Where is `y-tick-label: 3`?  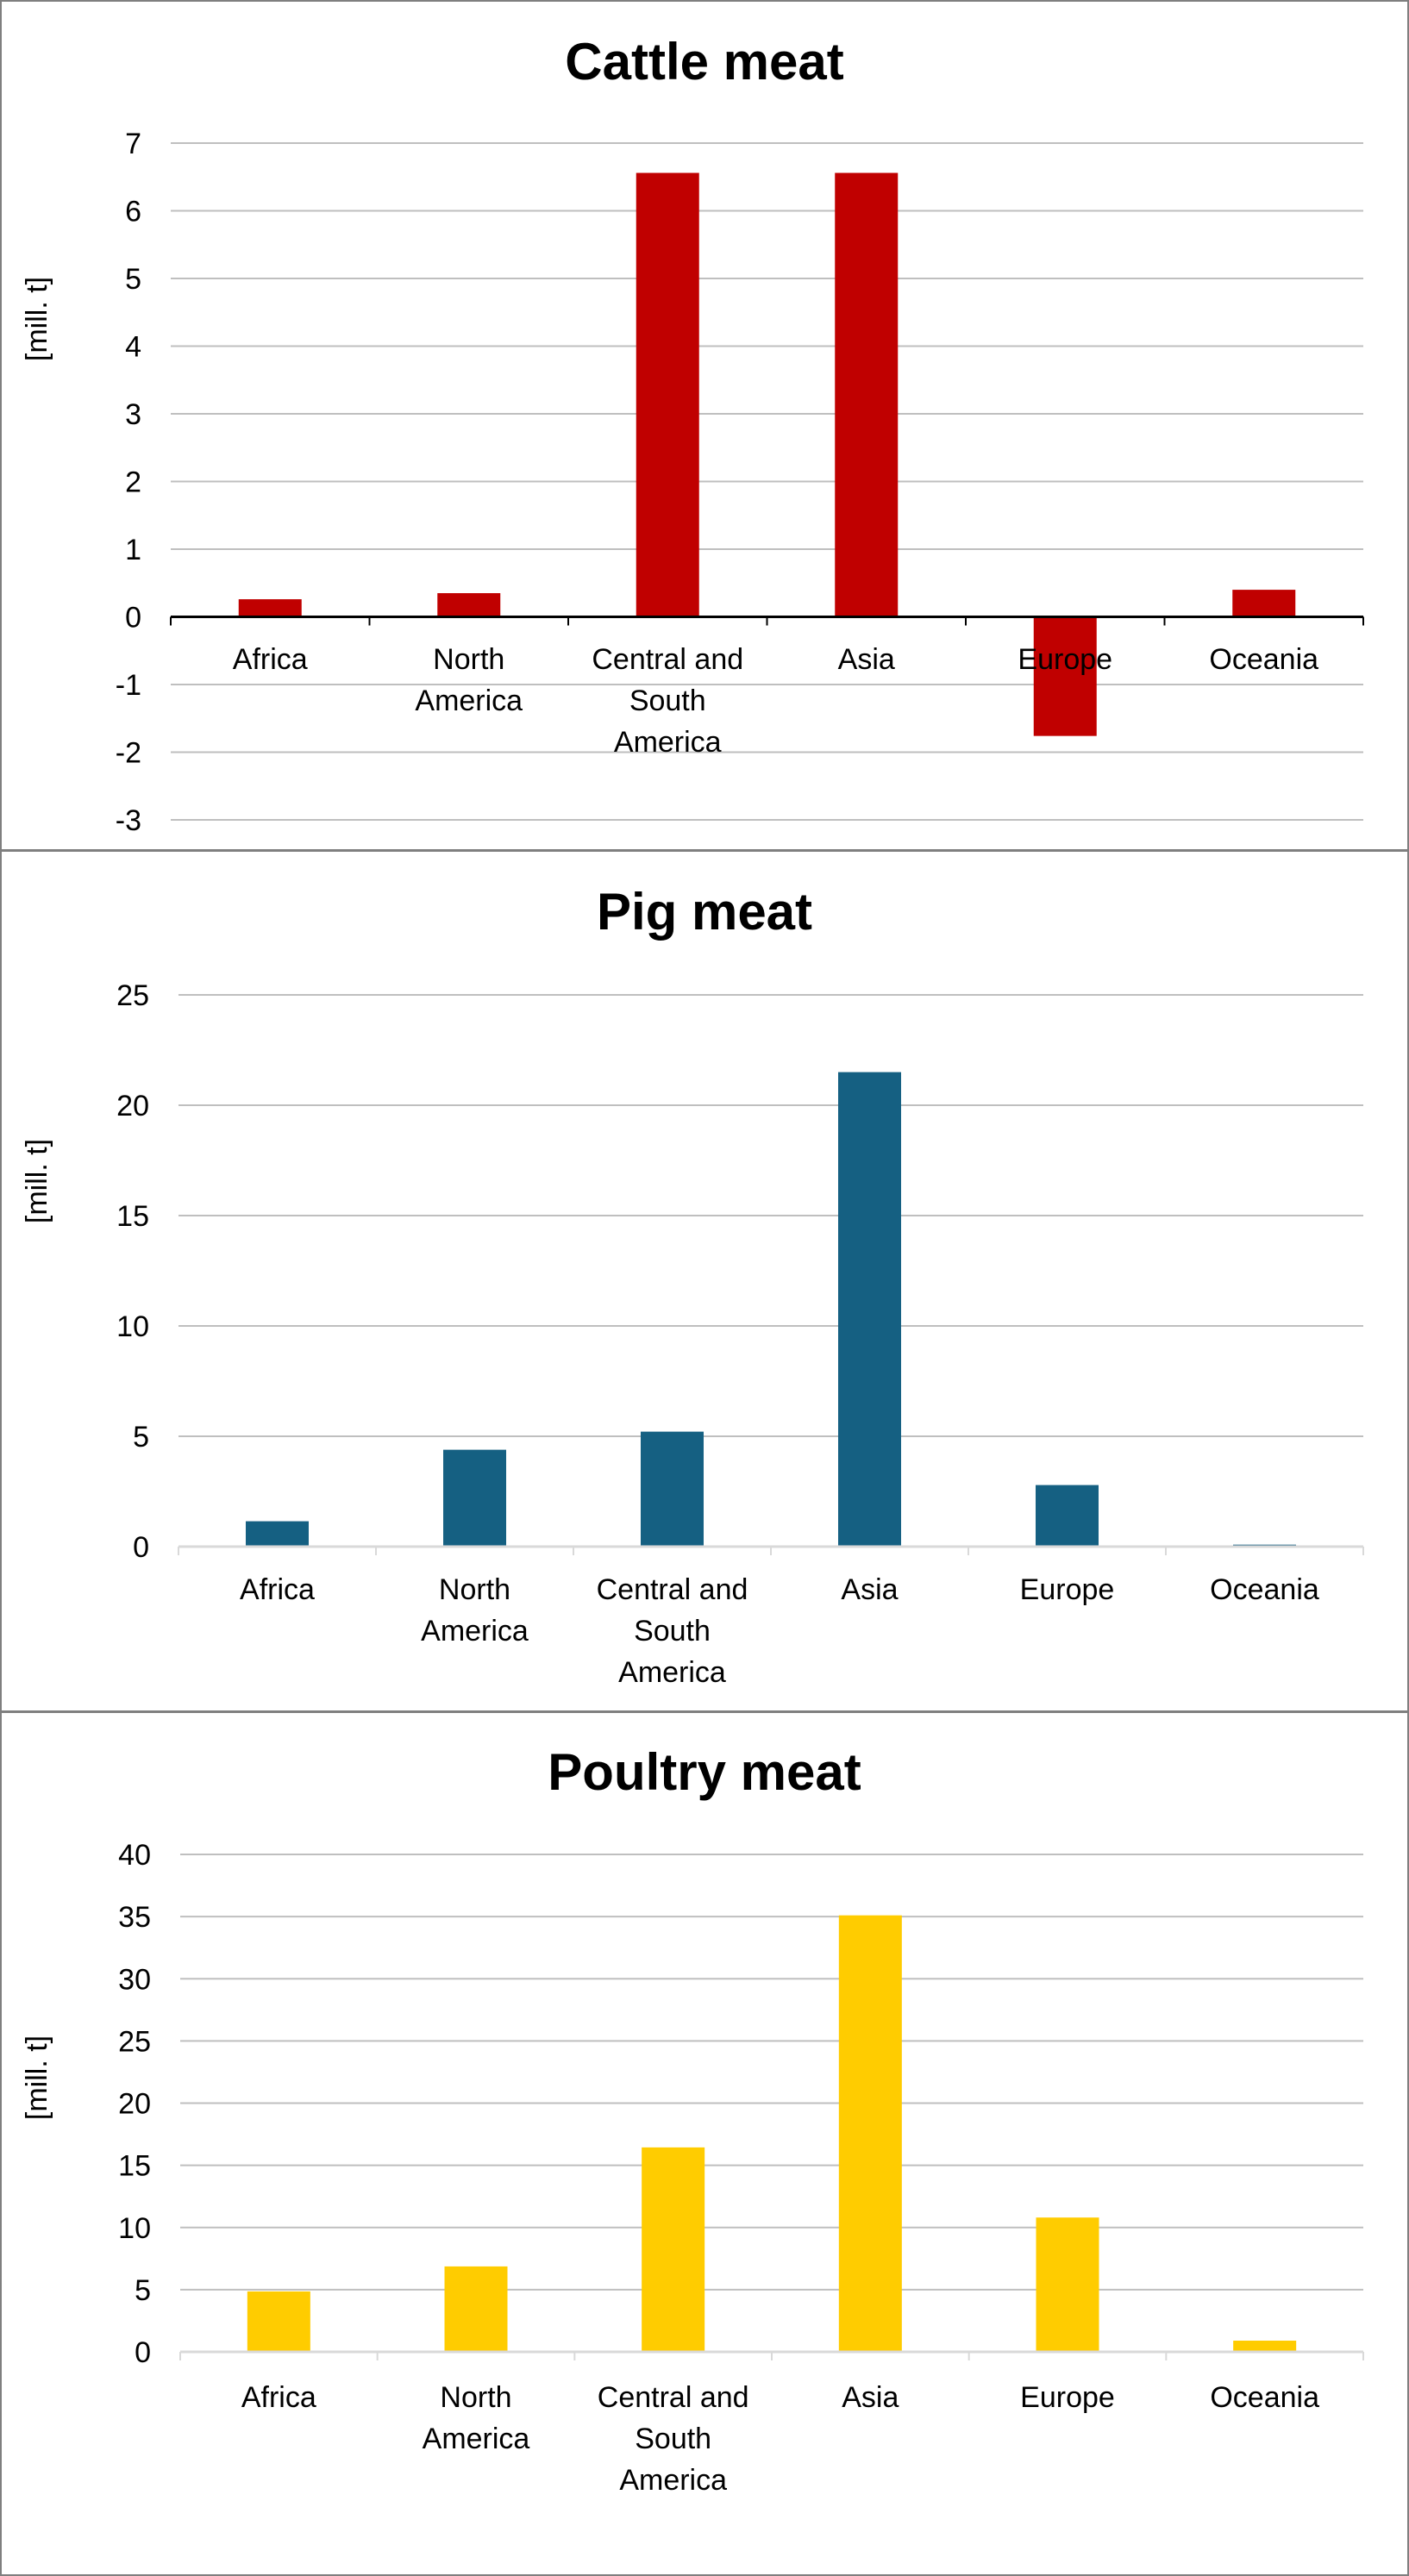 y-tick-label: 3 is located at coordinates (133, 414).